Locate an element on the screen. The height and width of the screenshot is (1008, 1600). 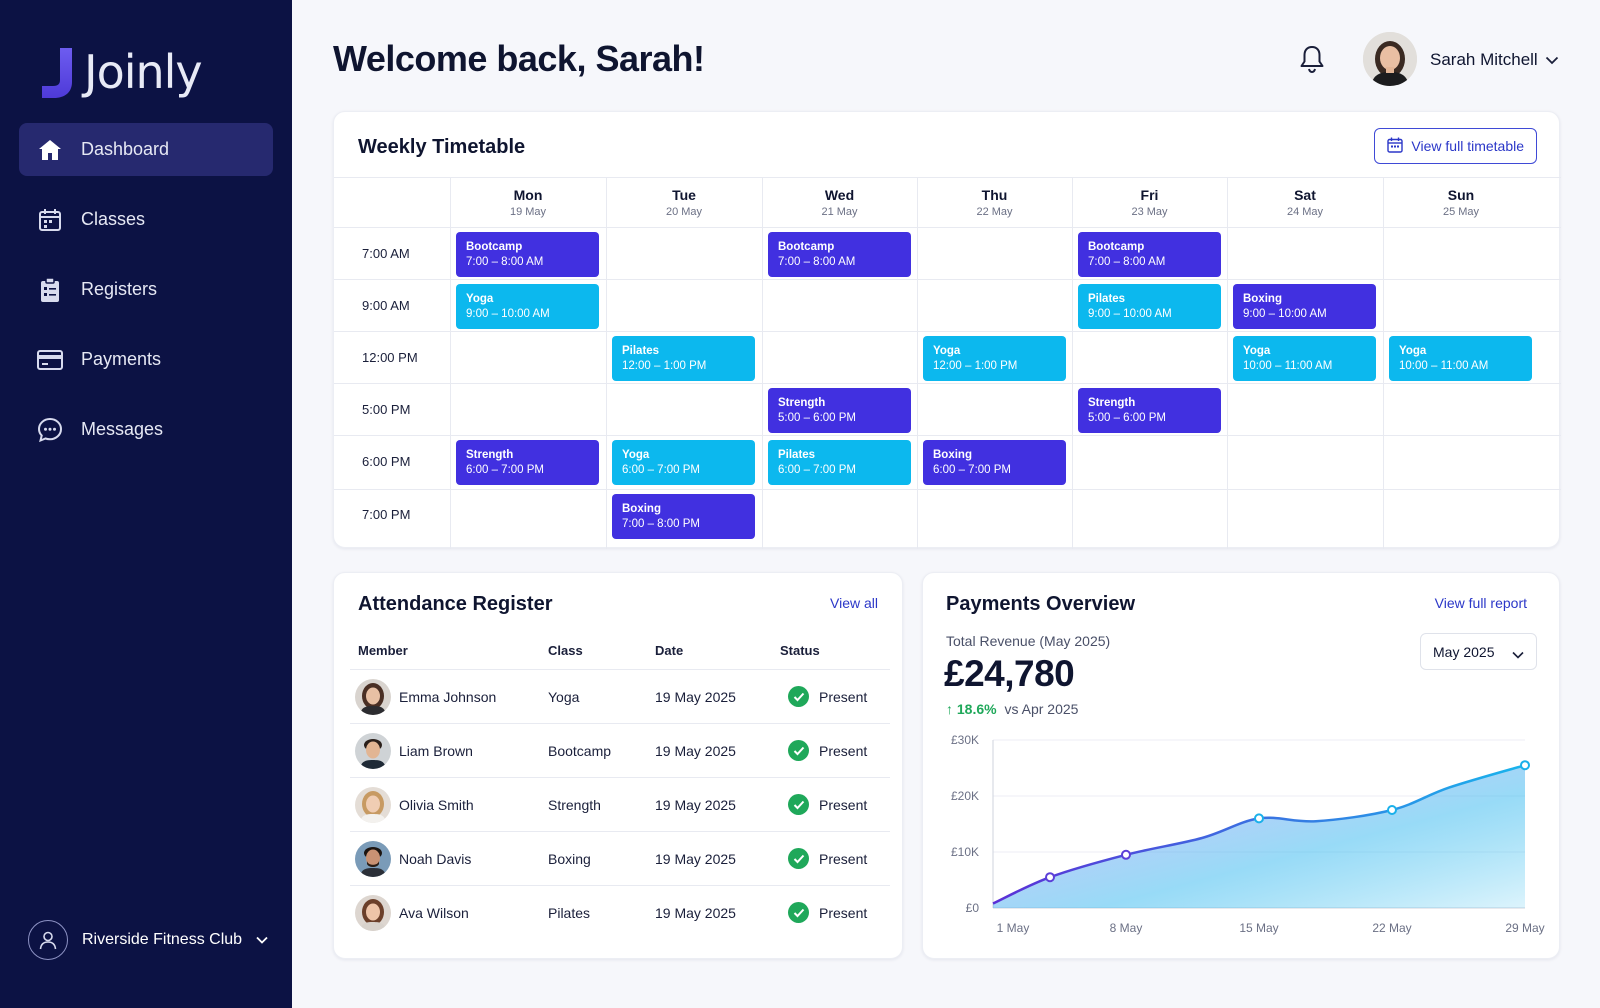
column-header-member: Member is located at coordinates (383, 650).